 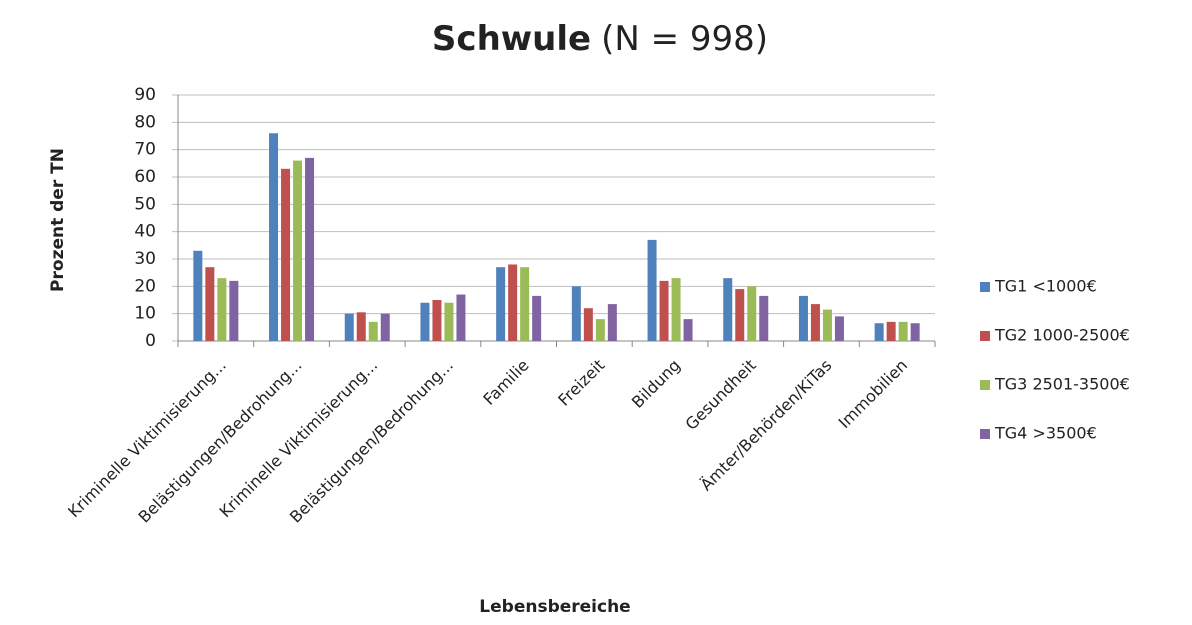 I want to click on title-sub: (N = 998), so click(x=684, y=39).